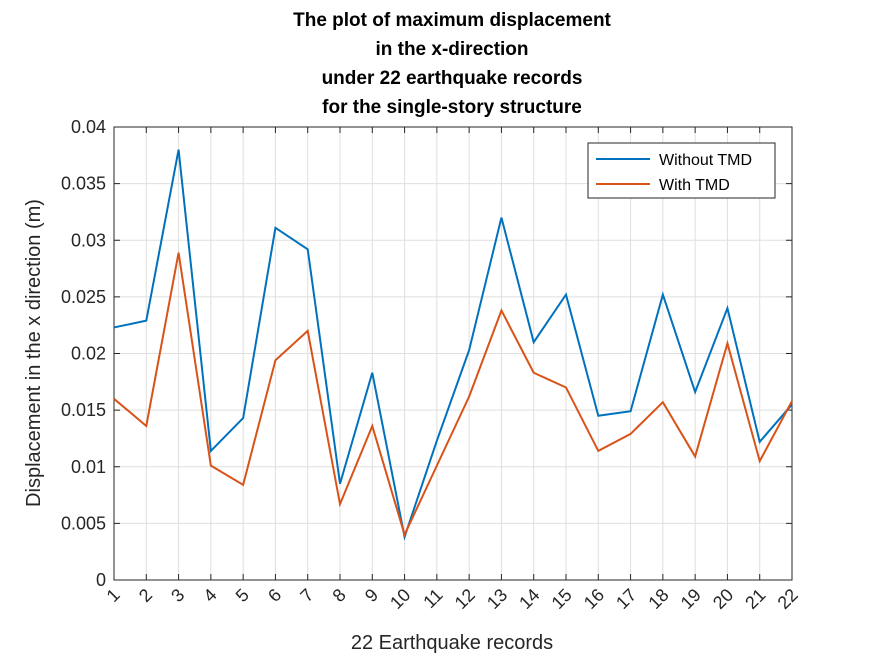  What do you see at coordinates (451, 49) in the screenshot?
I see `chart-title-line-2: in the x-direction` at bounding box center [451, 49].